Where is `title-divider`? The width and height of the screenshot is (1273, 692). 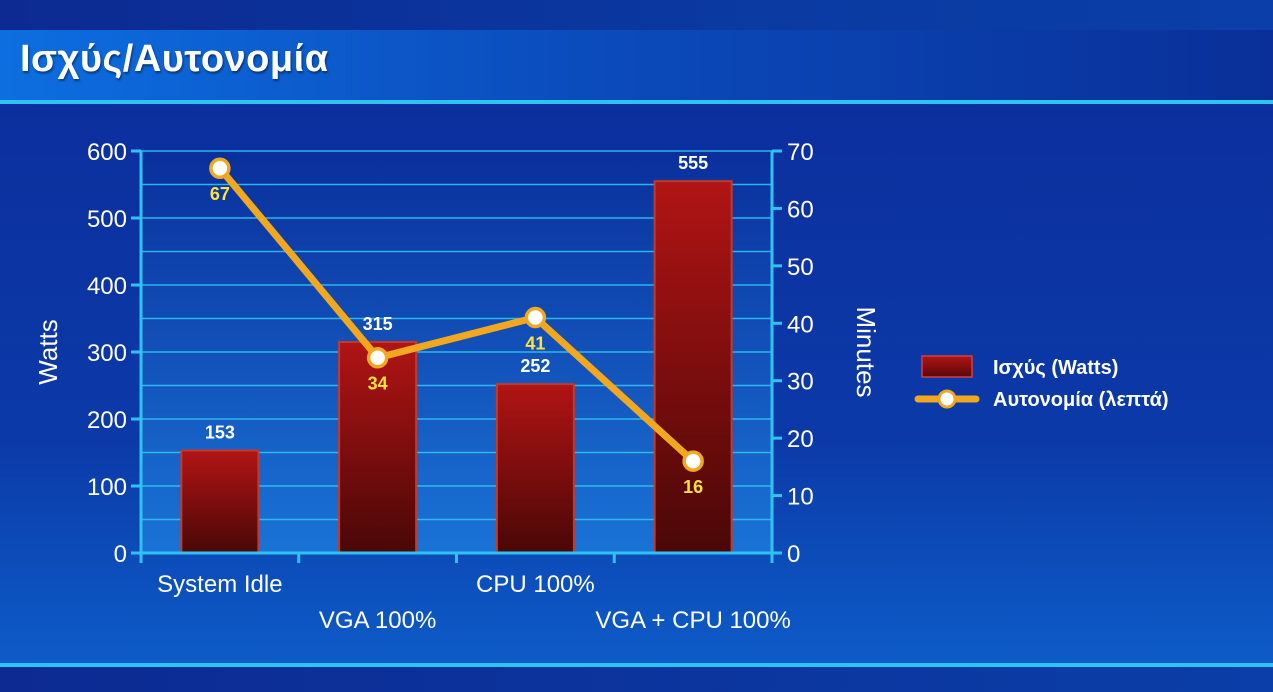
title-divider is located at coordinates (636, 102).